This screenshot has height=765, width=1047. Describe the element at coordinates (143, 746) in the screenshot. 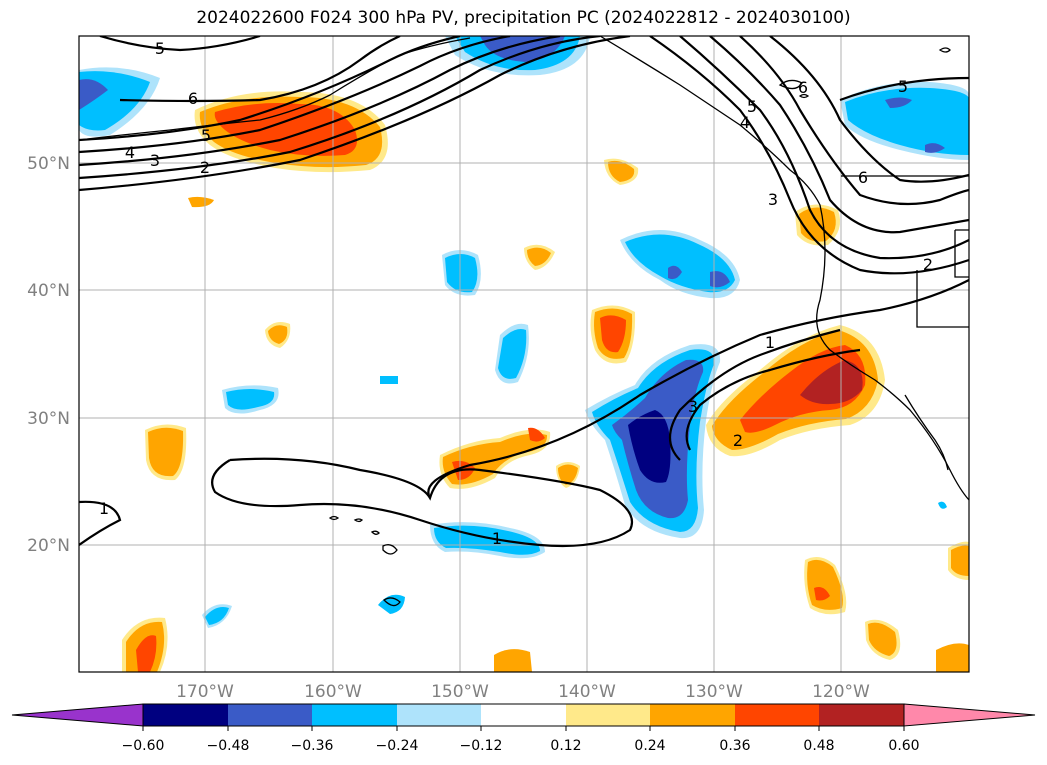

I see `colorbar-tick-label: −0.60` at that location.